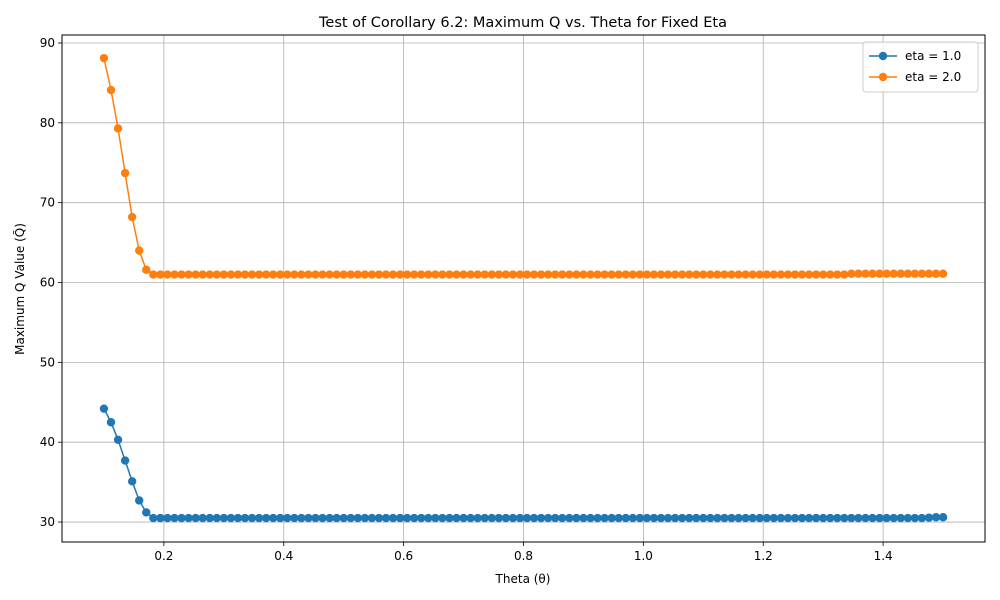 The image size is (1000, 600). Describe the element at coordinates (763, 556) in the screenshot. I see `x-tick-label: 1.2` at that location.